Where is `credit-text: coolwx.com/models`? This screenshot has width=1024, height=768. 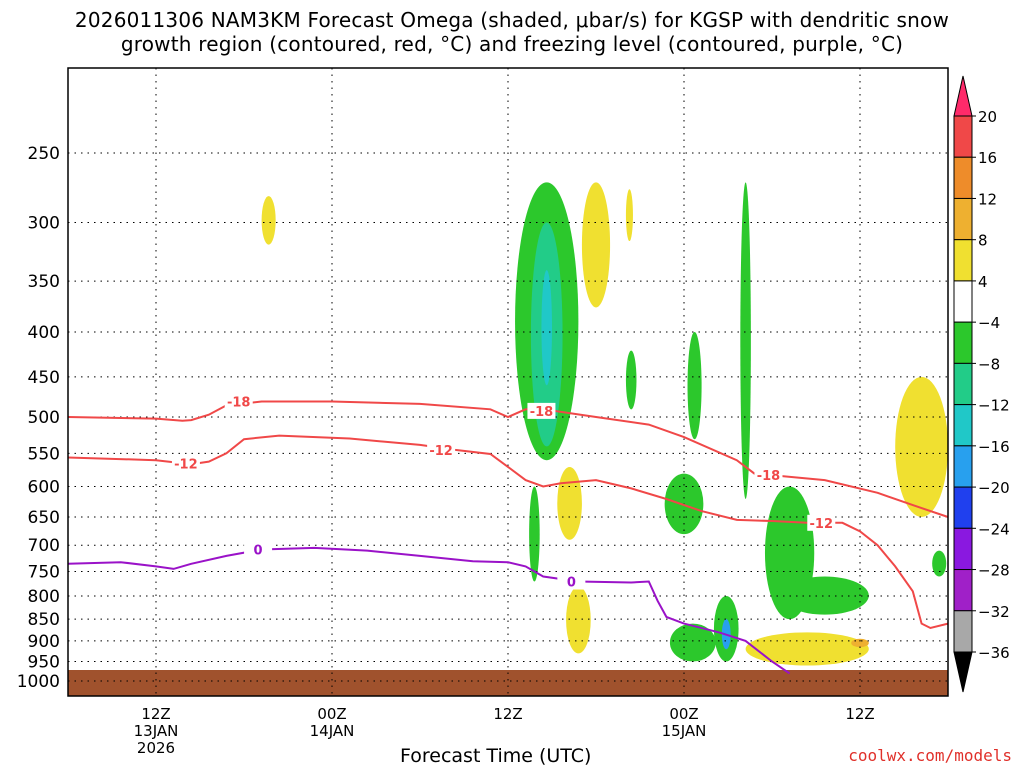 credit-text: coolwx.com/models is located at coordinates (930, 755).